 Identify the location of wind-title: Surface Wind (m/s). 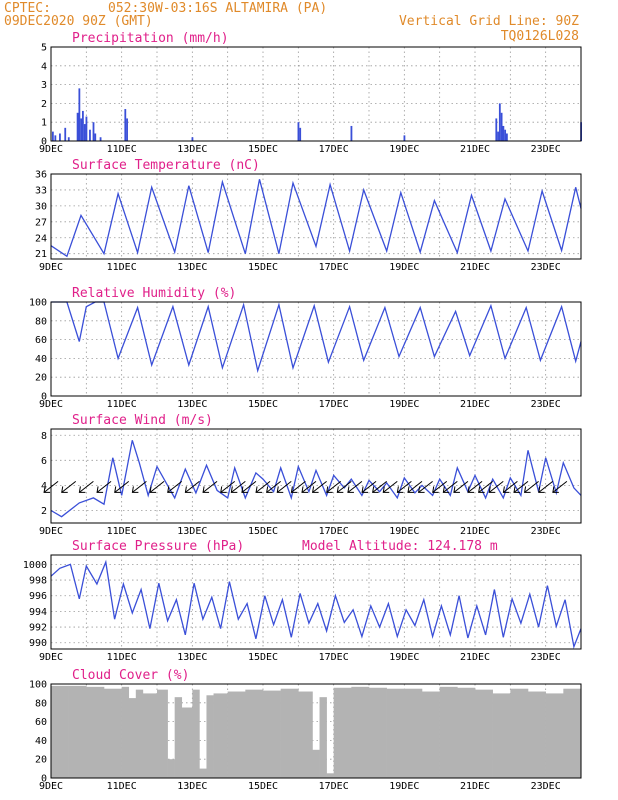
(142, 420).